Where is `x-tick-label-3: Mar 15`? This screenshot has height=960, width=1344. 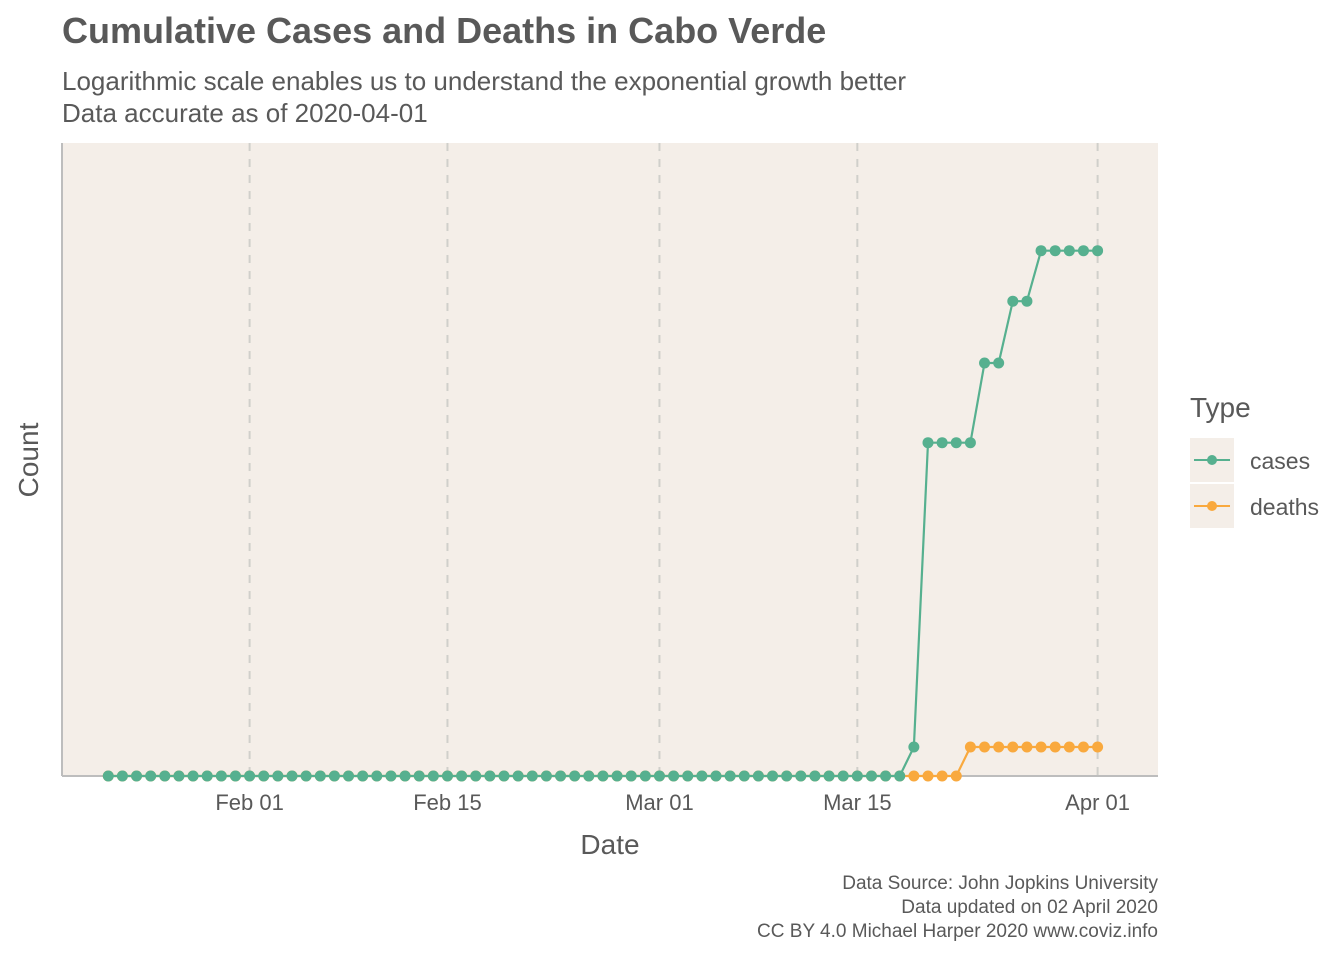 x-tick-label-3: Mar 15 is located at coordinates (857, 802).